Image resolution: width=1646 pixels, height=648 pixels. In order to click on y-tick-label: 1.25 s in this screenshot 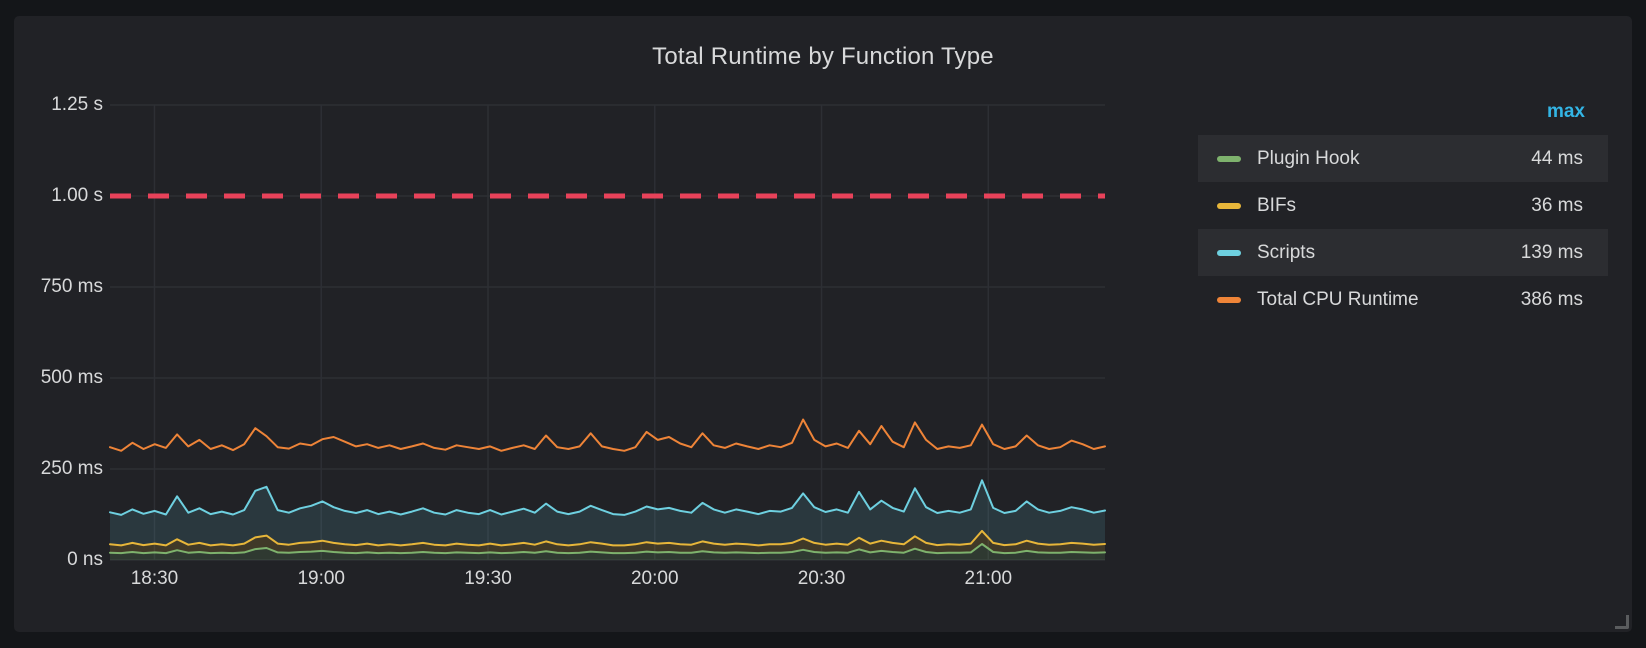, I will do `click(77, 104)`.